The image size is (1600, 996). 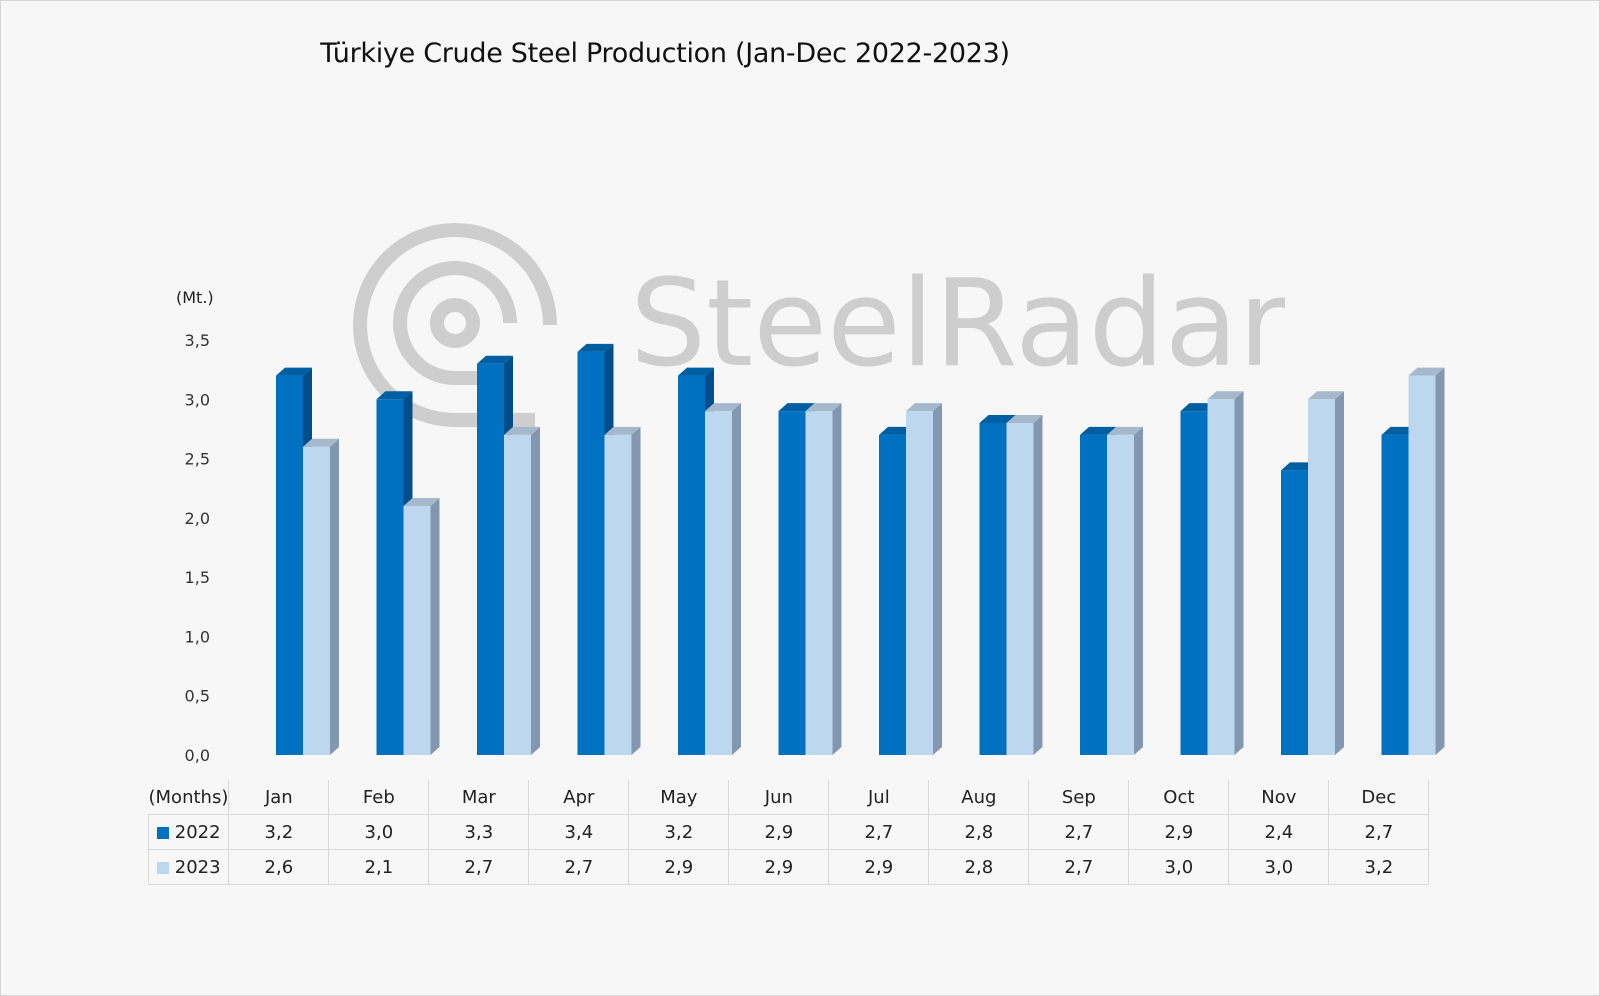 What do you see at coordinates (837, 579) in the screenshot?
I see `bar-side-jun-2023` at bounding box center [837, 579].